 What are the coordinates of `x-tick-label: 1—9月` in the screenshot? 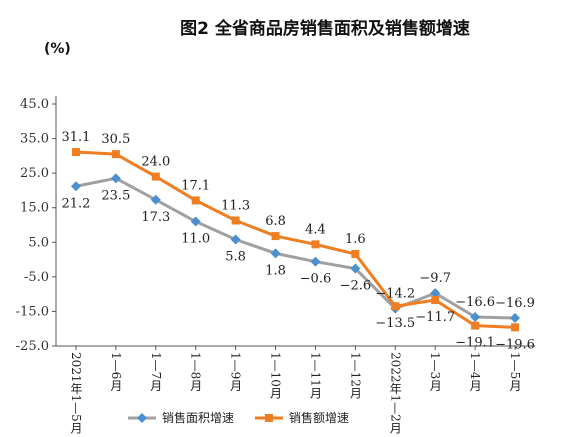 It's located at (236, 372).